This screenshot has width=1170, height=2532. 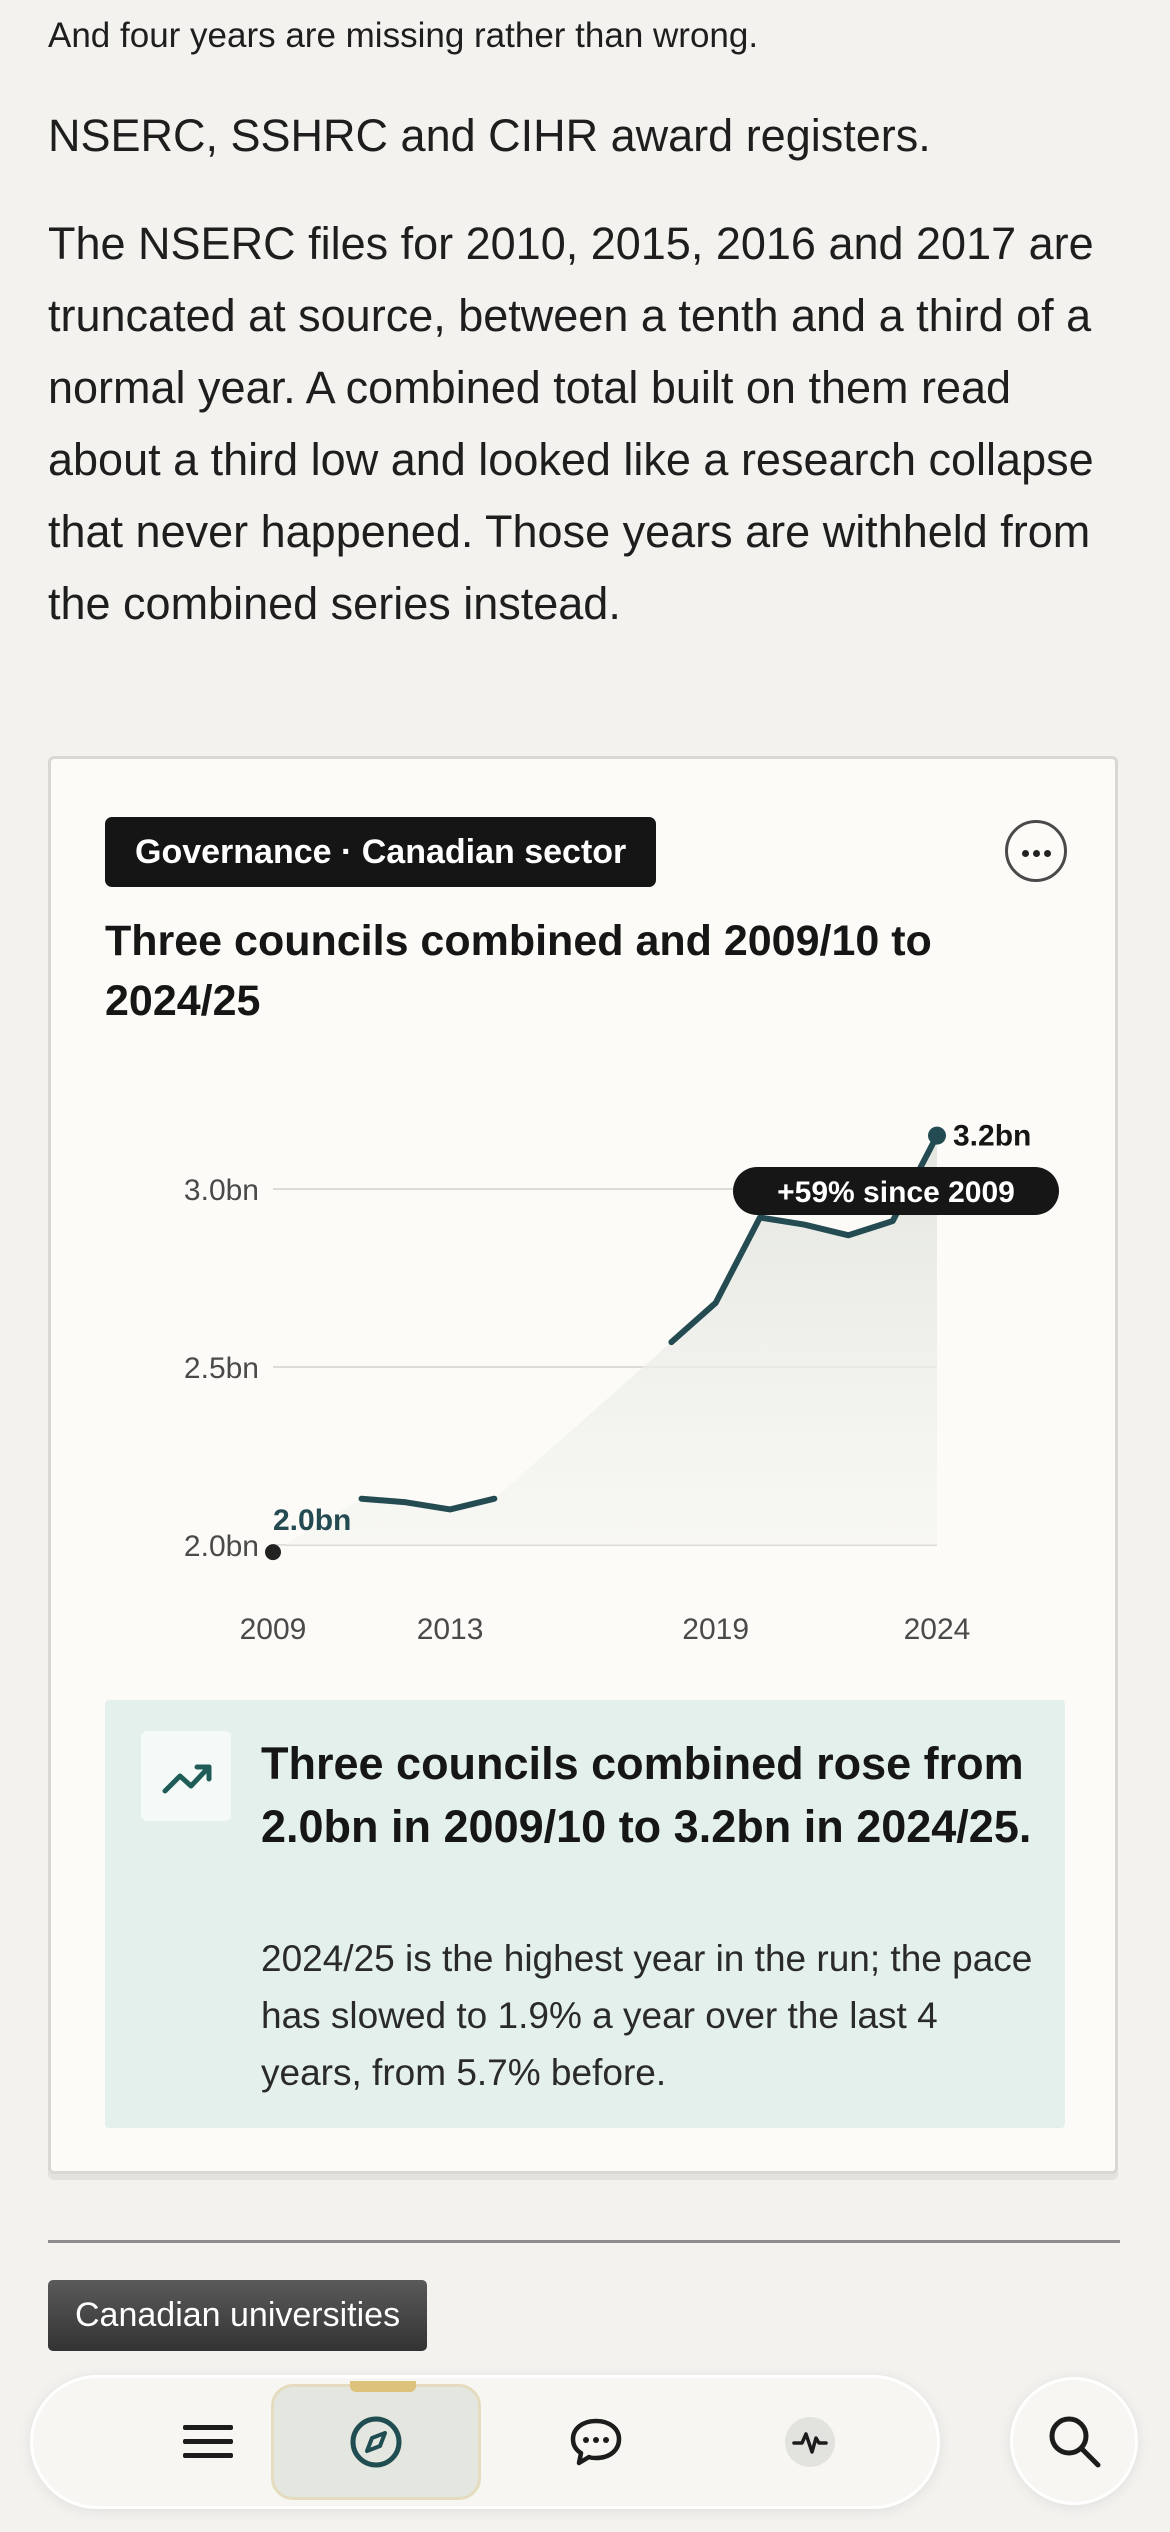 I want to click on compass-icon, so click(x=376, y=2442).